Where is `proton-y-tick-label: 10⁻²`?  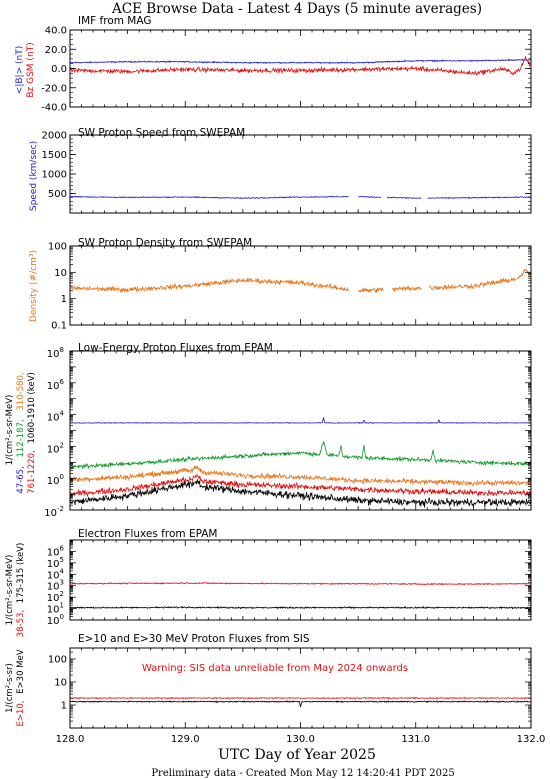
proton-y-tick-label: 10⁻² is located at coordinates (54, 512).